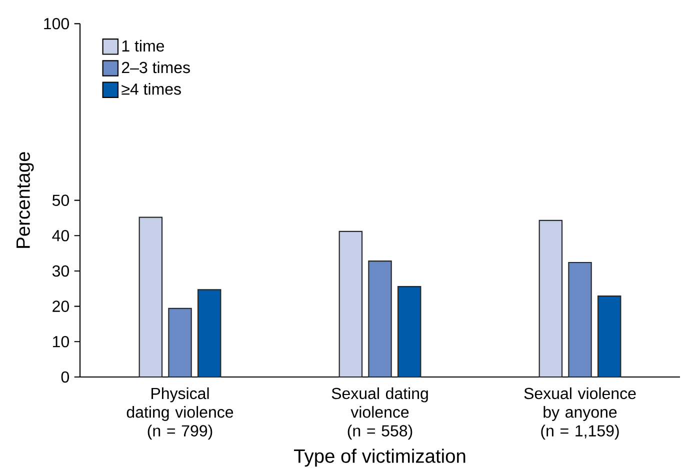 The height and width of the screenshot is (473, 691). Describe the element at coordinates (380, 413) in the screenshot. I see `x-tick-label: Sexual dating violence (n = 558)` at that location.